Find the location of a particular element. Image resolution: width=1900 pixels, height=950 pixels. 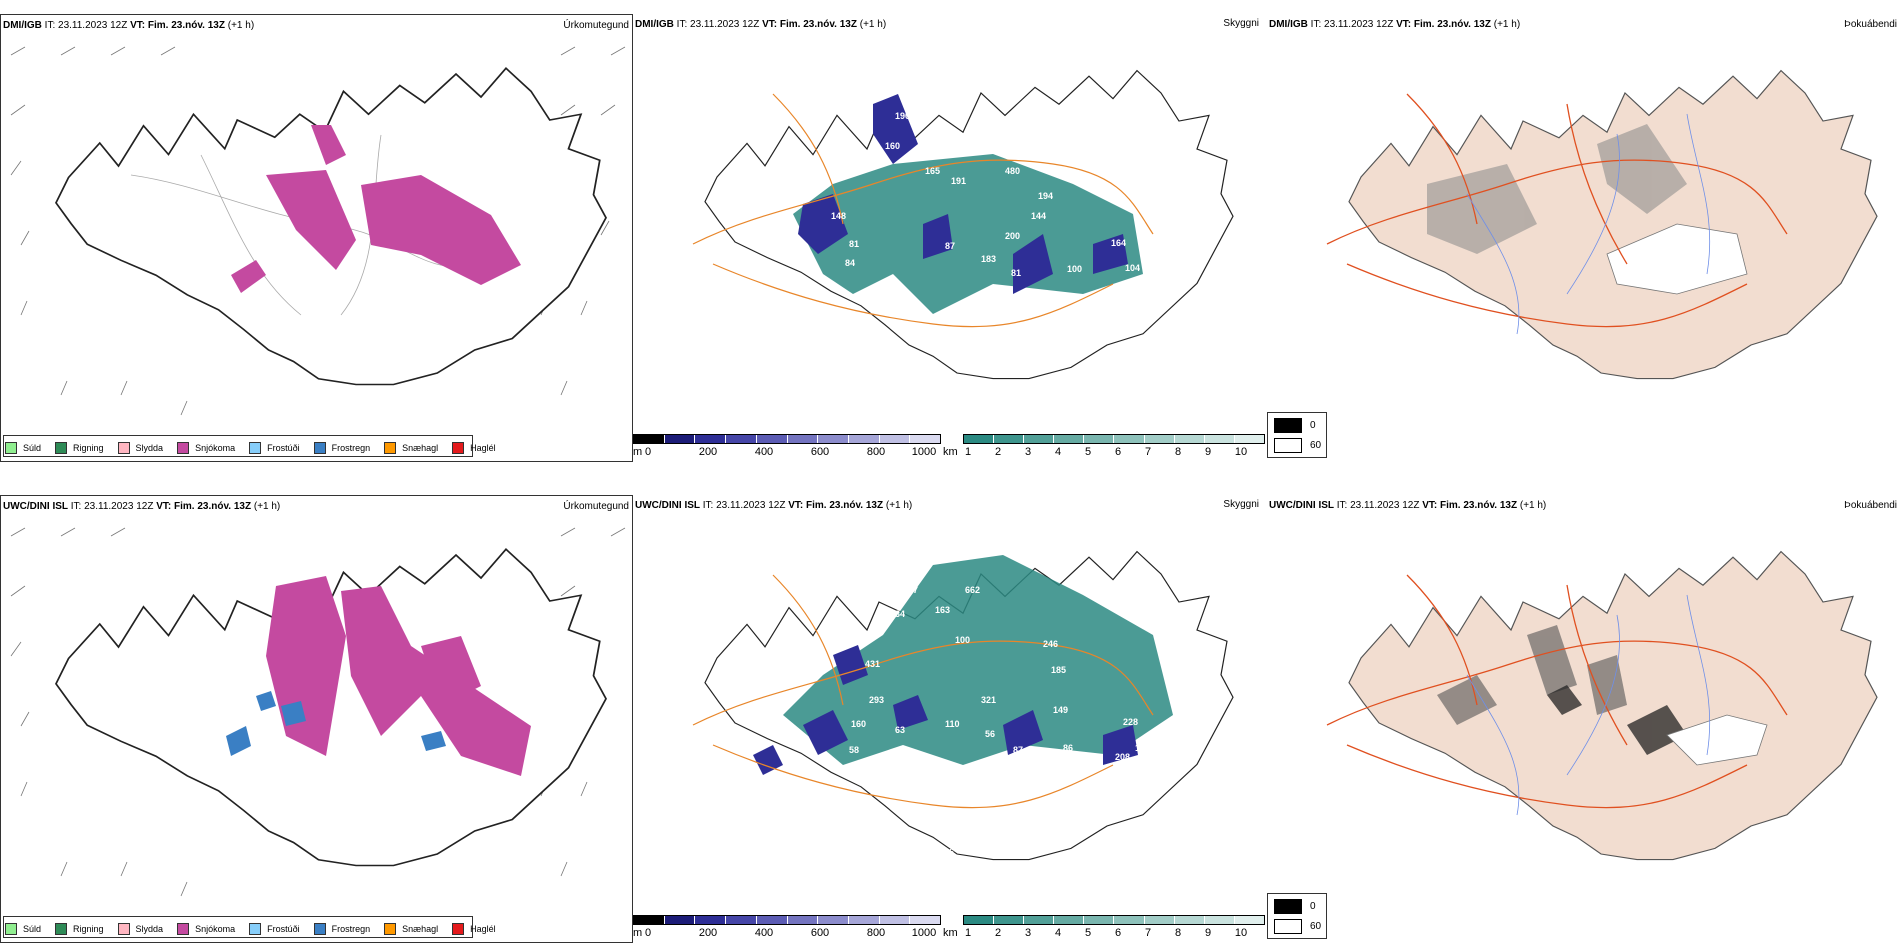

ceiling-value-label: 228 is located at coordinates (1130, 722).